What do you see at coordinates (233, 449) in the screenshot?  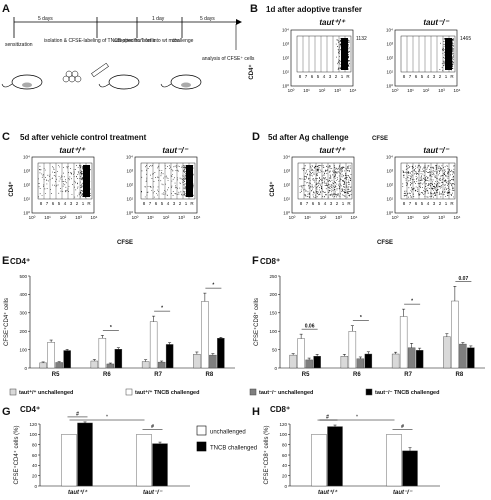 I see `legend-label: TNCB challenged` at bounding box center [233, 449].